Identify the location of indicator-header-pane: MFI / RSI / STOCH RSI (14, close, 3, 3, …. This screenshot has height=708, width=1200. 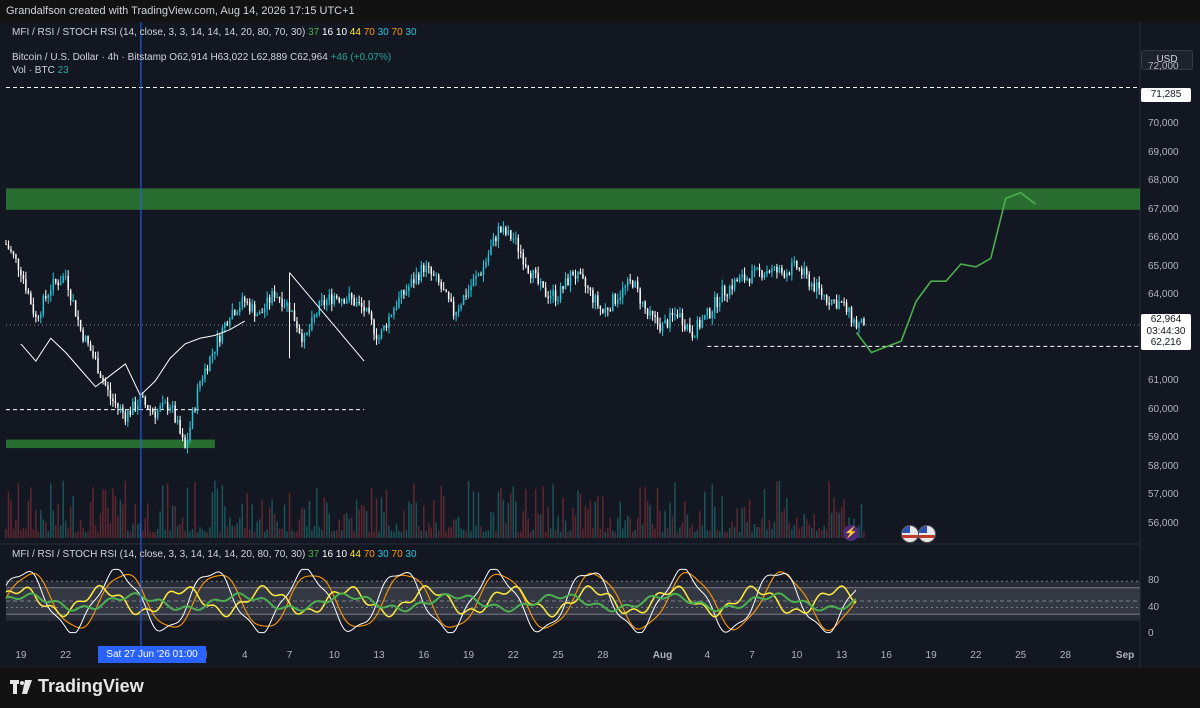
(214, 554).